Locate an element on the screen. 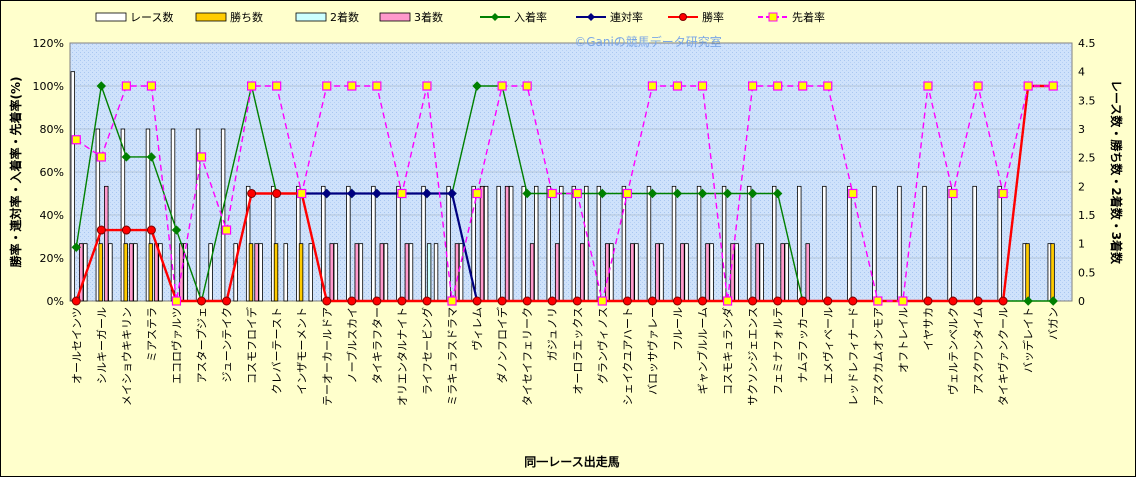 This screenshot has width=1136, height=477. y-left-tick-label: 20% is located at coordinates (52, 258).